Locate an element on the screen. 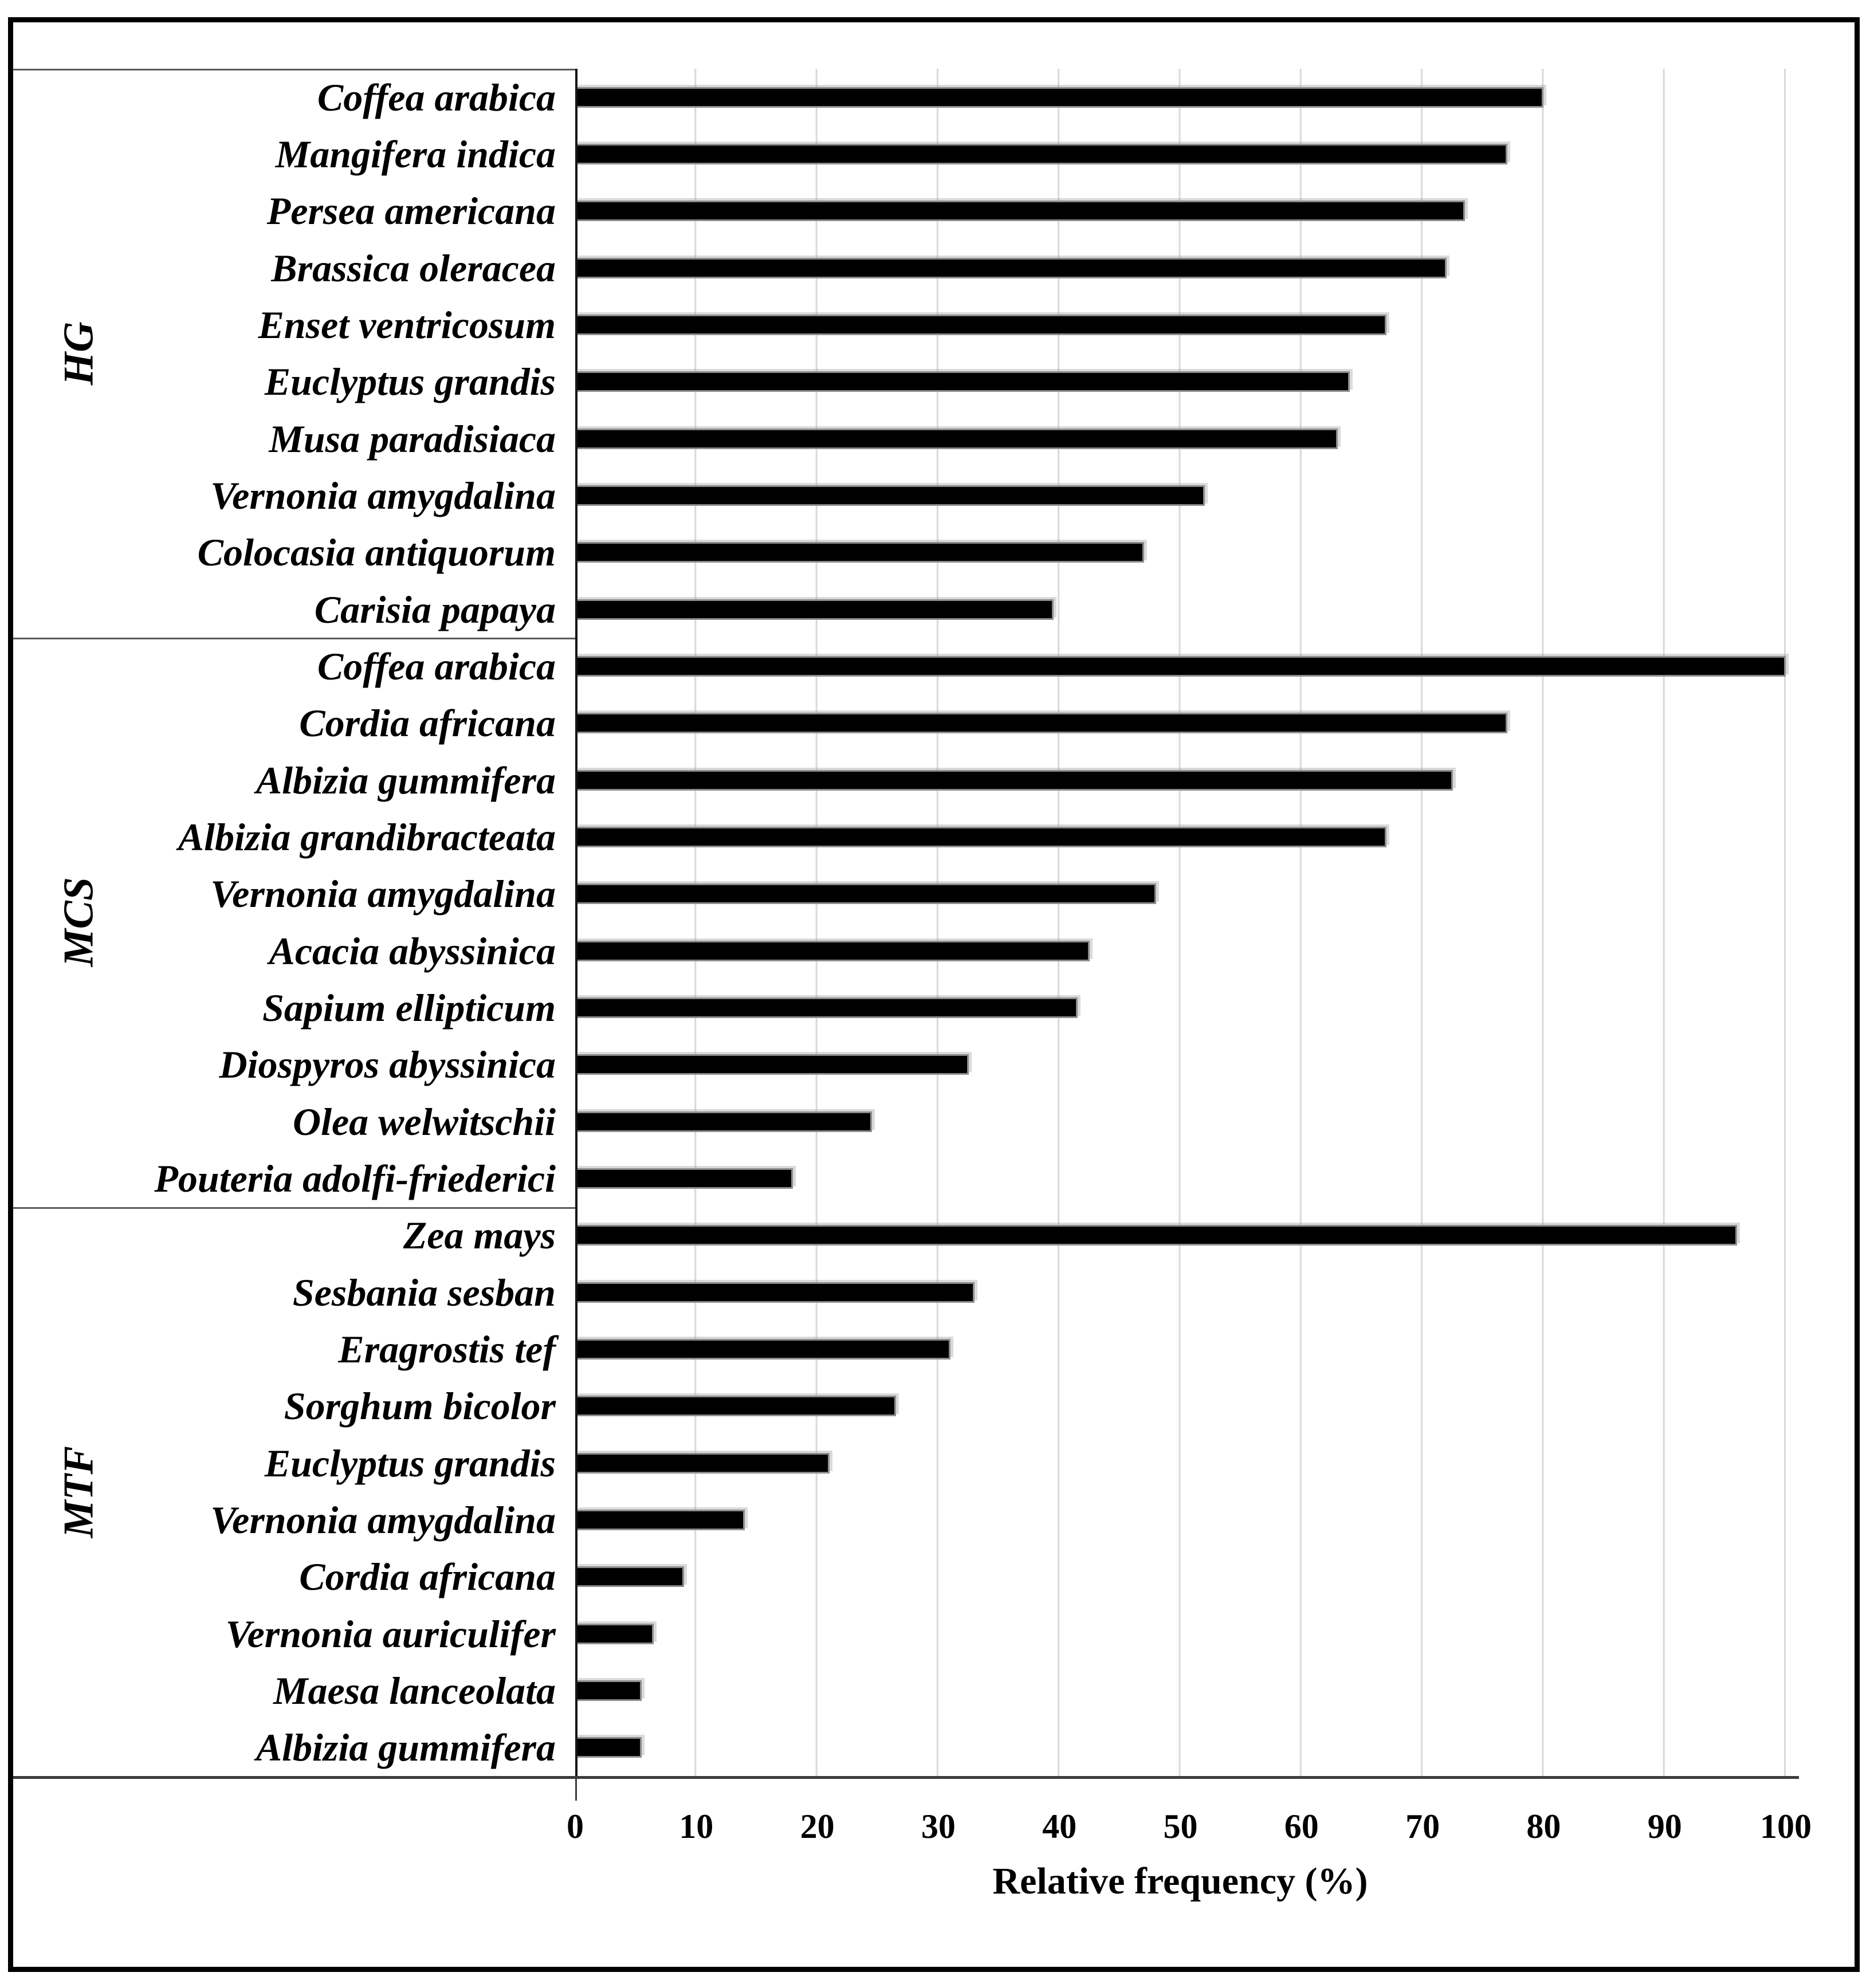 This screenshot has height=1988, width=1870. bar-row: Maesa lanceolata is located at coordinates (899, 1690).